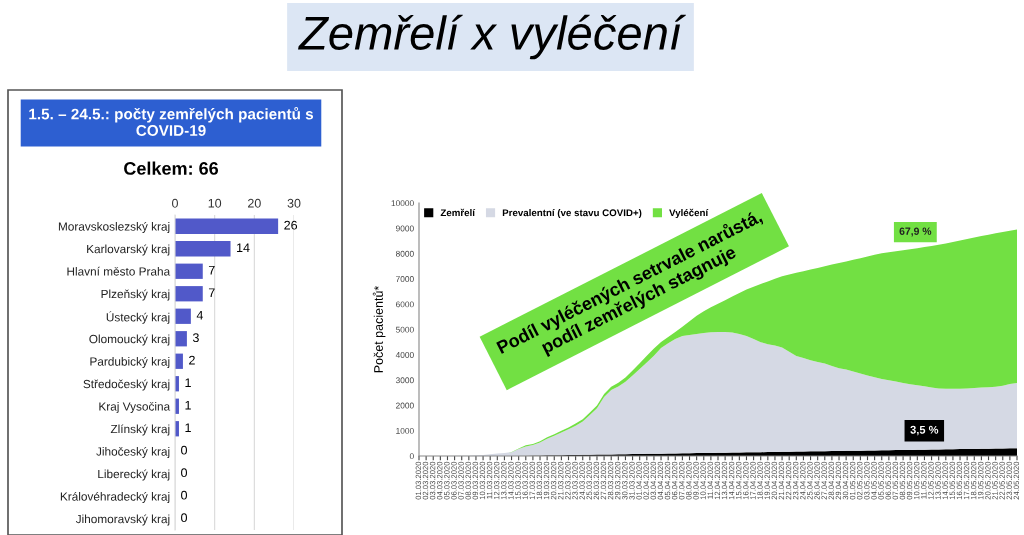  I want to click on y-tick-label: Hlavní město Praha, so click(119, 271).